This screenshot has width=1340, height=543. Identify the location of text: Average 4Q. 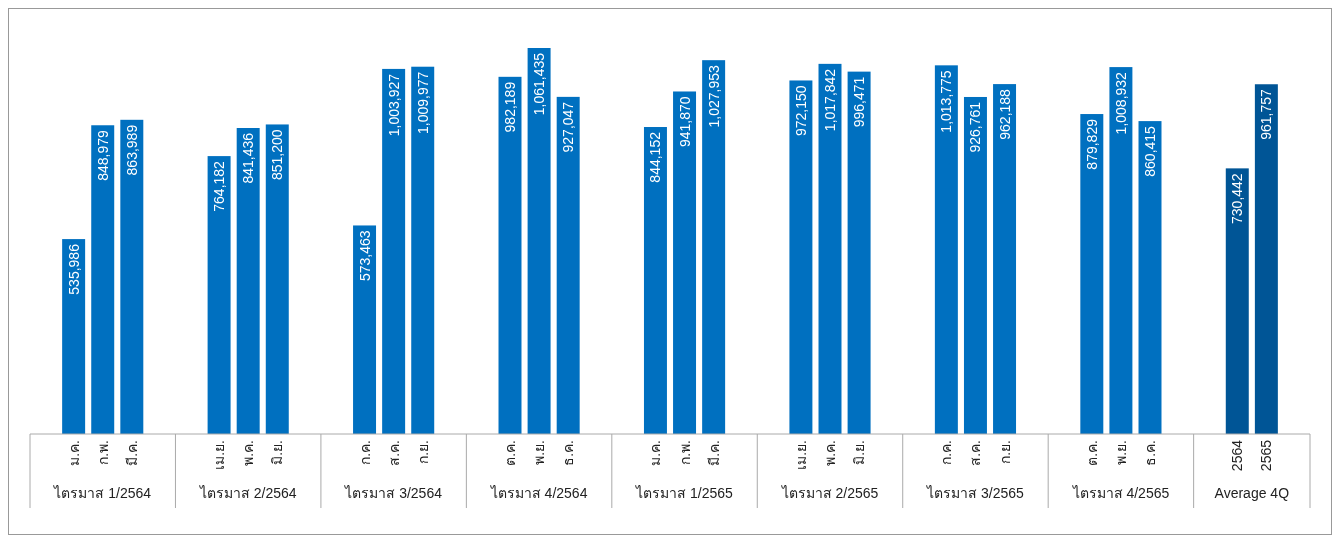
(1252, 493).